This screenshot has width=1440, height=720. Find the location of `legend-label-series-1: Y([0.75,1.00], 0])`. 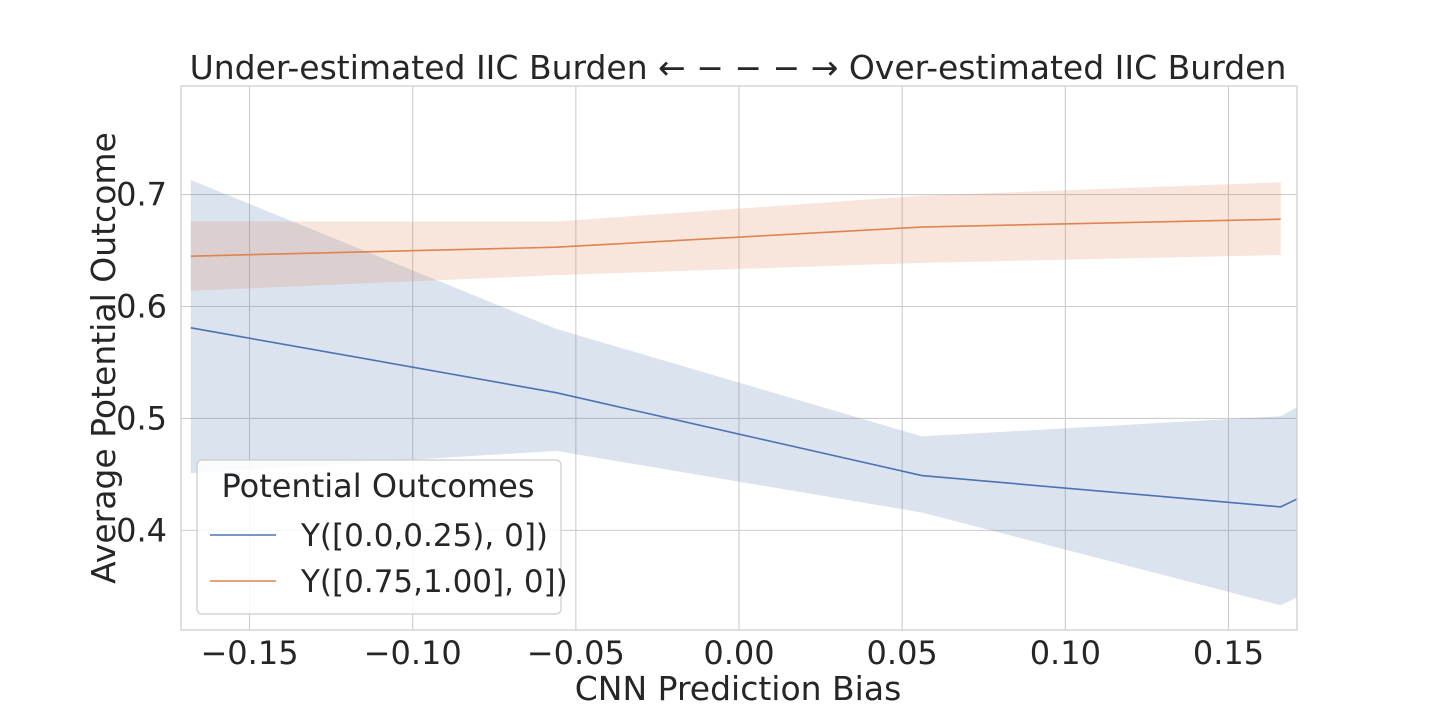

legend-label-series-1: Y([0.75,1.00], 0]) is located at coordinates (434, 582).